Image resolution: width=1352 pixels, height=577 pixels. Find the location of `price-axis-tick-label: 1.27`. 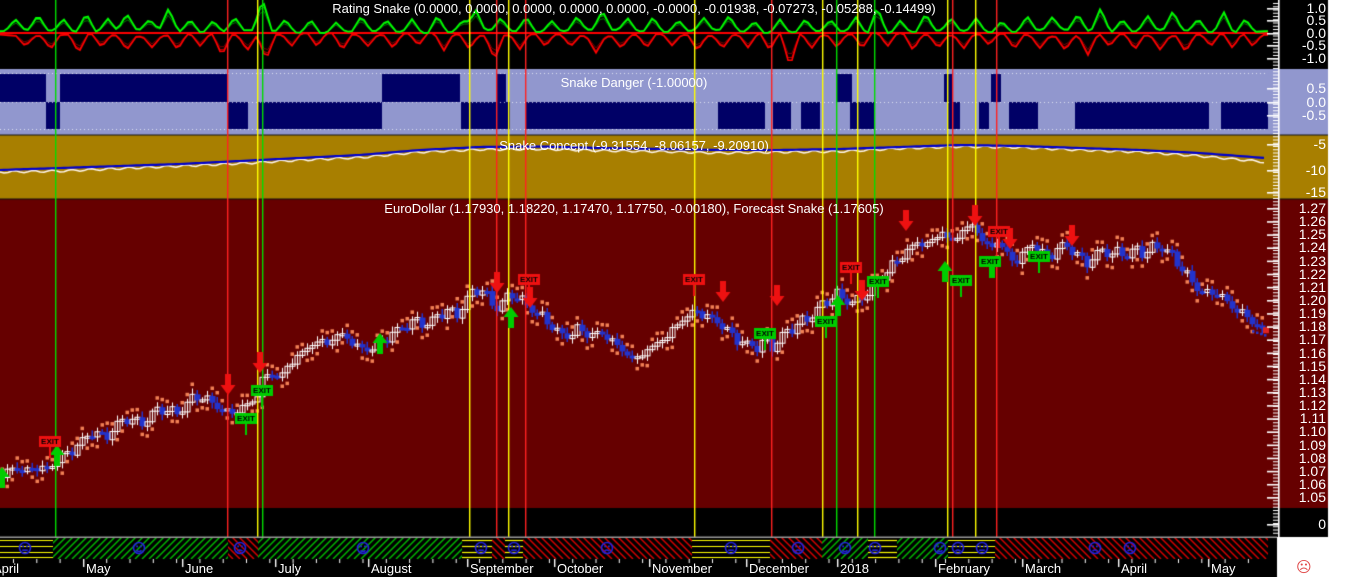

price-axis-tick-label: 1.27 is located at coordinates (1312, 208).